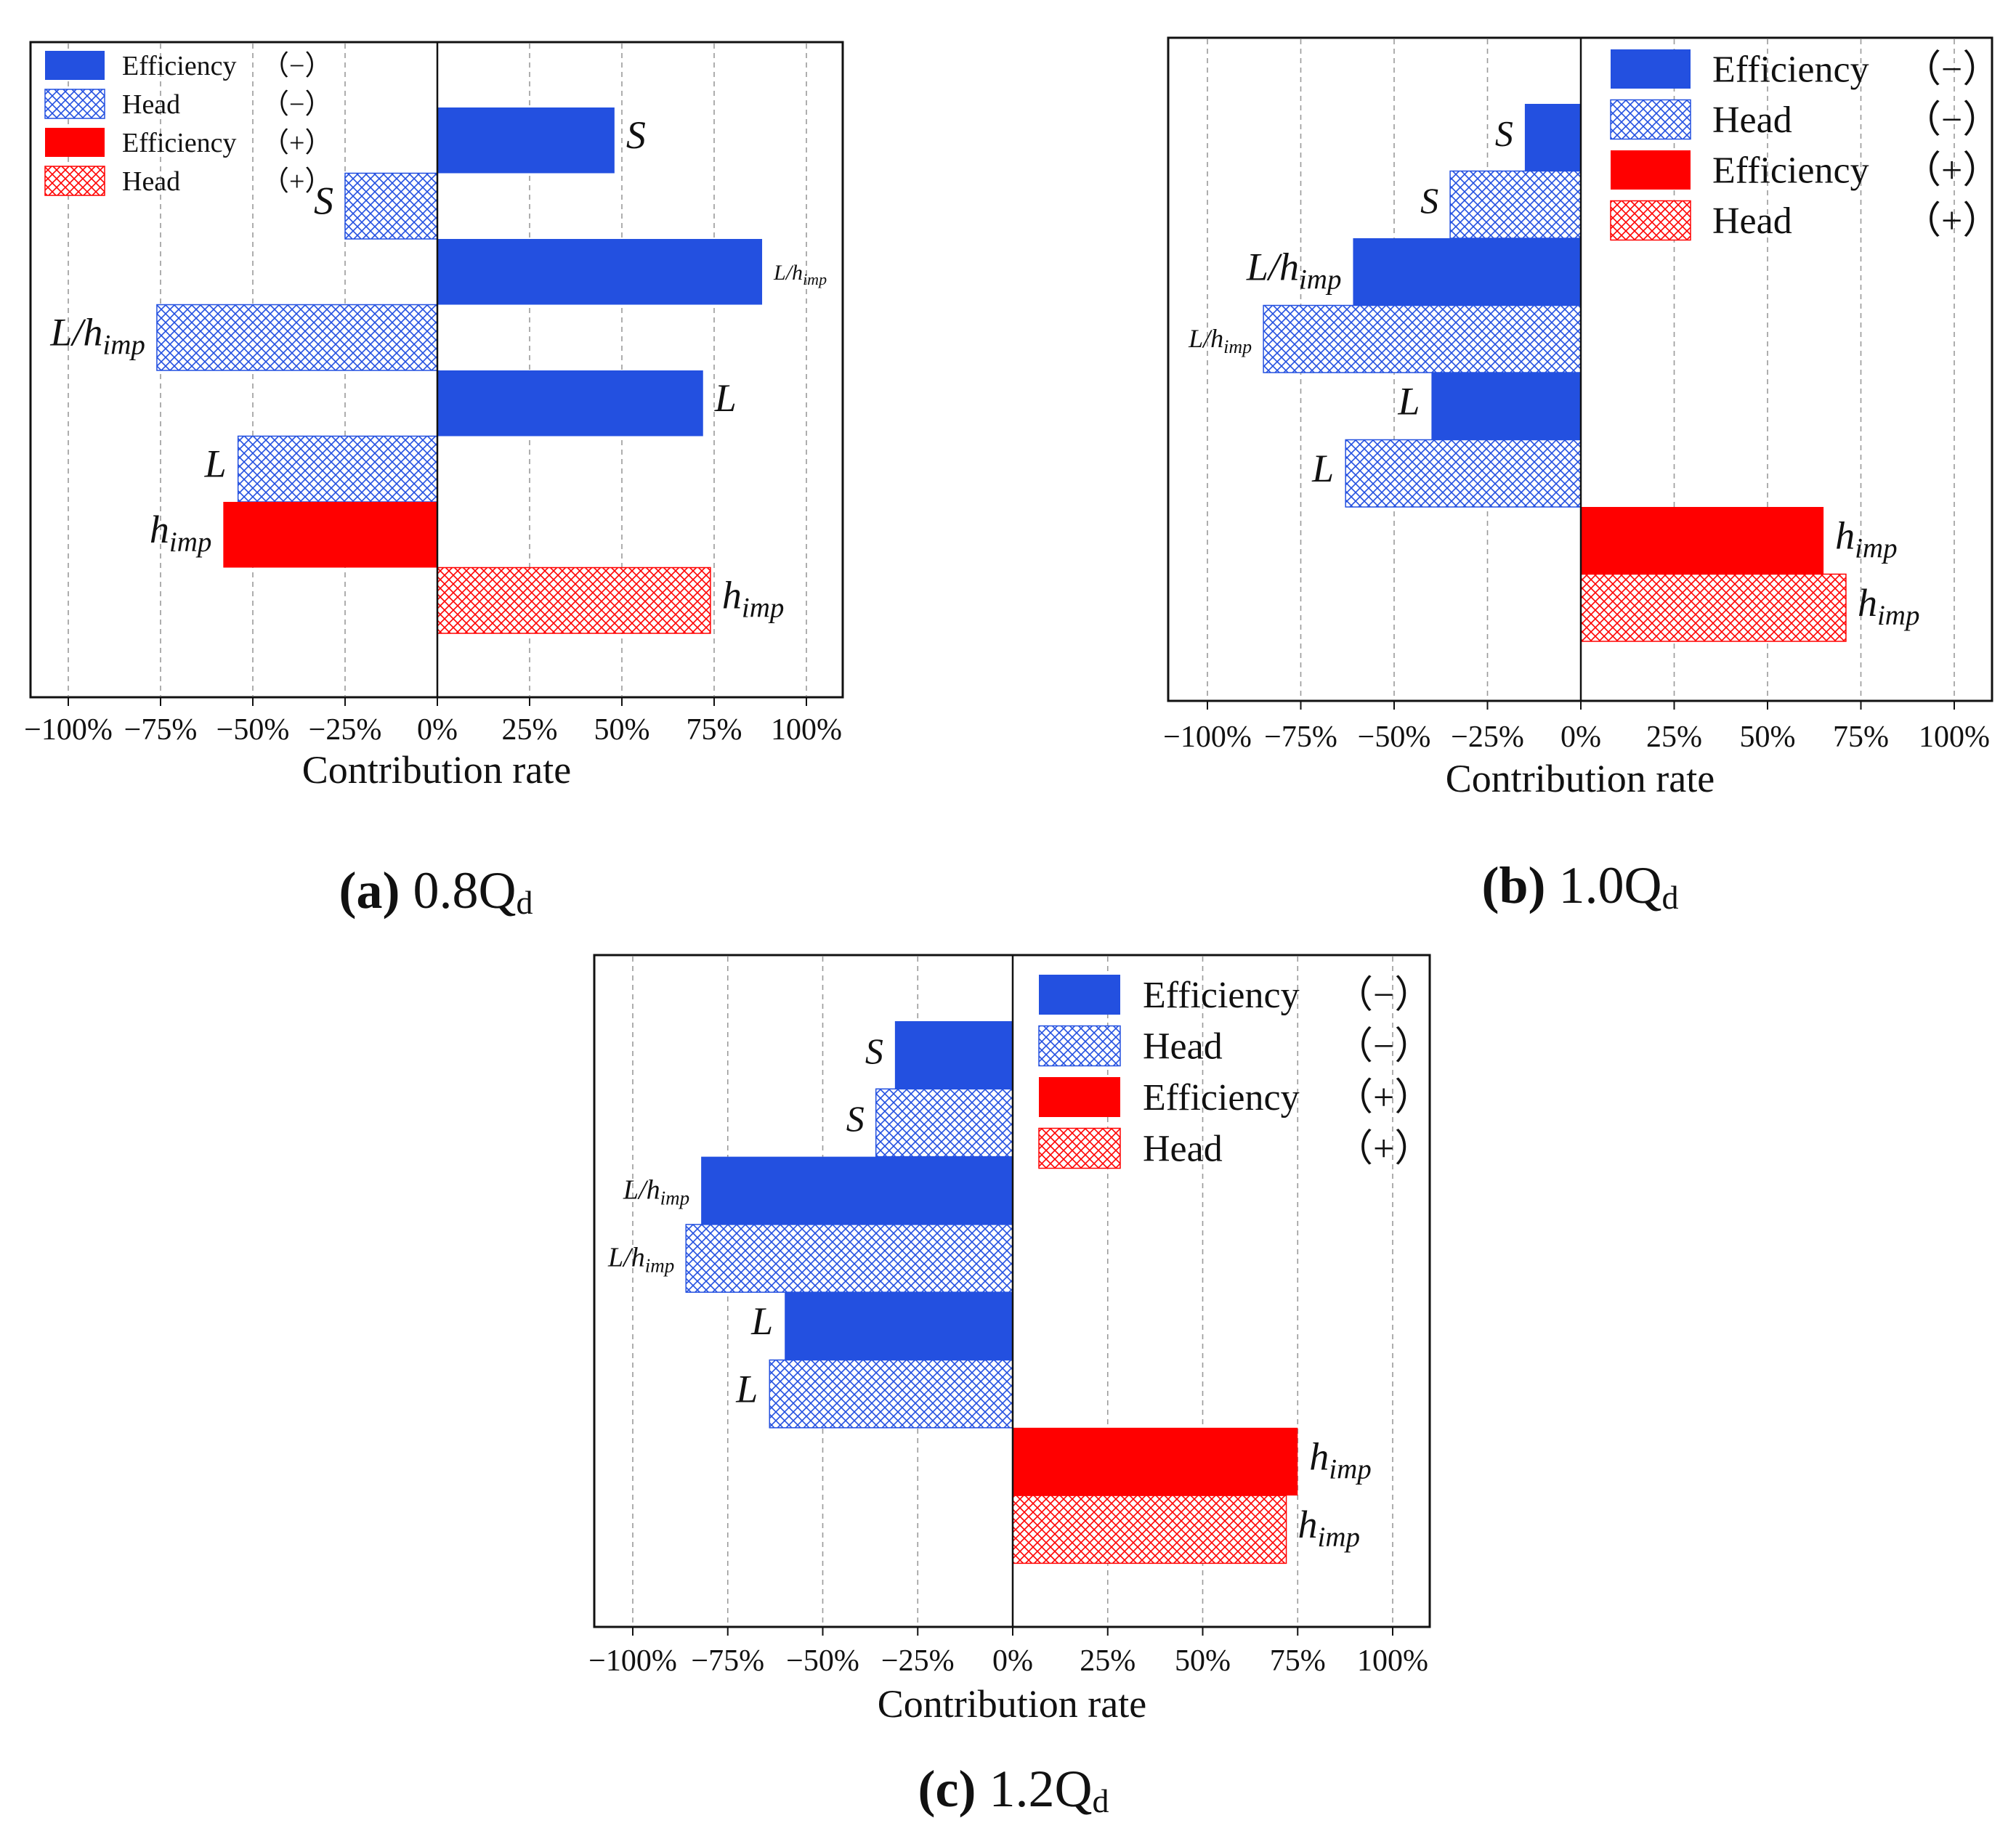 This screenshot has width=2016, height=1831. I want to click on bar-h-imp-efficiency, so click(330, 535).